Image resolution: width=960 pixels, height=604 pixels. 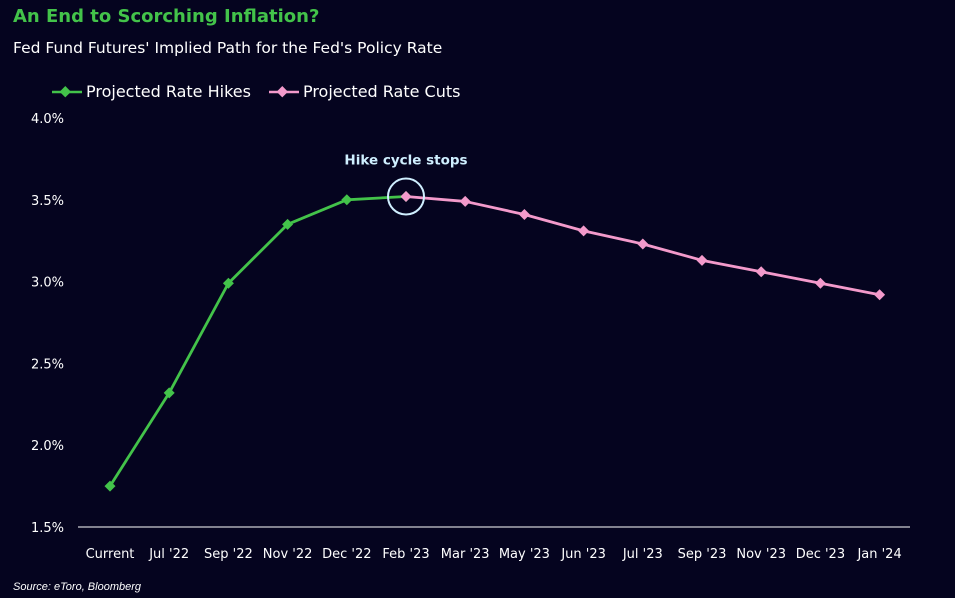 I want to click on legend-item-cuts: Projected Rate Cuts, so click(x=364, y=91).